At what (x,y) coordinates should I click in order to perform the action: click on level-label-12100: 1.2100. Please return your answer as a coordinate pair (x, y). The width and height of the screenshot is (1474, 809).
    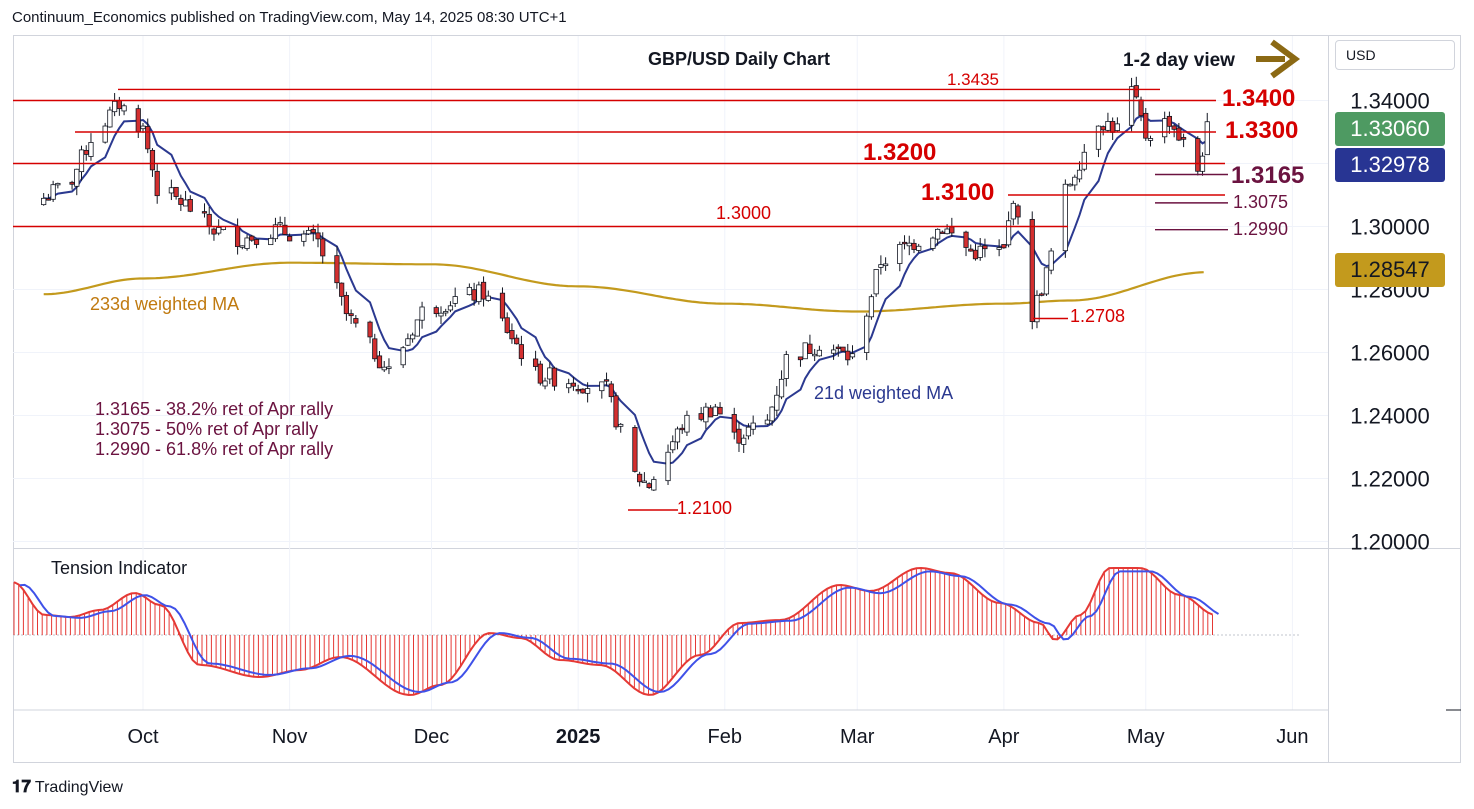
    Looking at the image, I should click on (704, 508).